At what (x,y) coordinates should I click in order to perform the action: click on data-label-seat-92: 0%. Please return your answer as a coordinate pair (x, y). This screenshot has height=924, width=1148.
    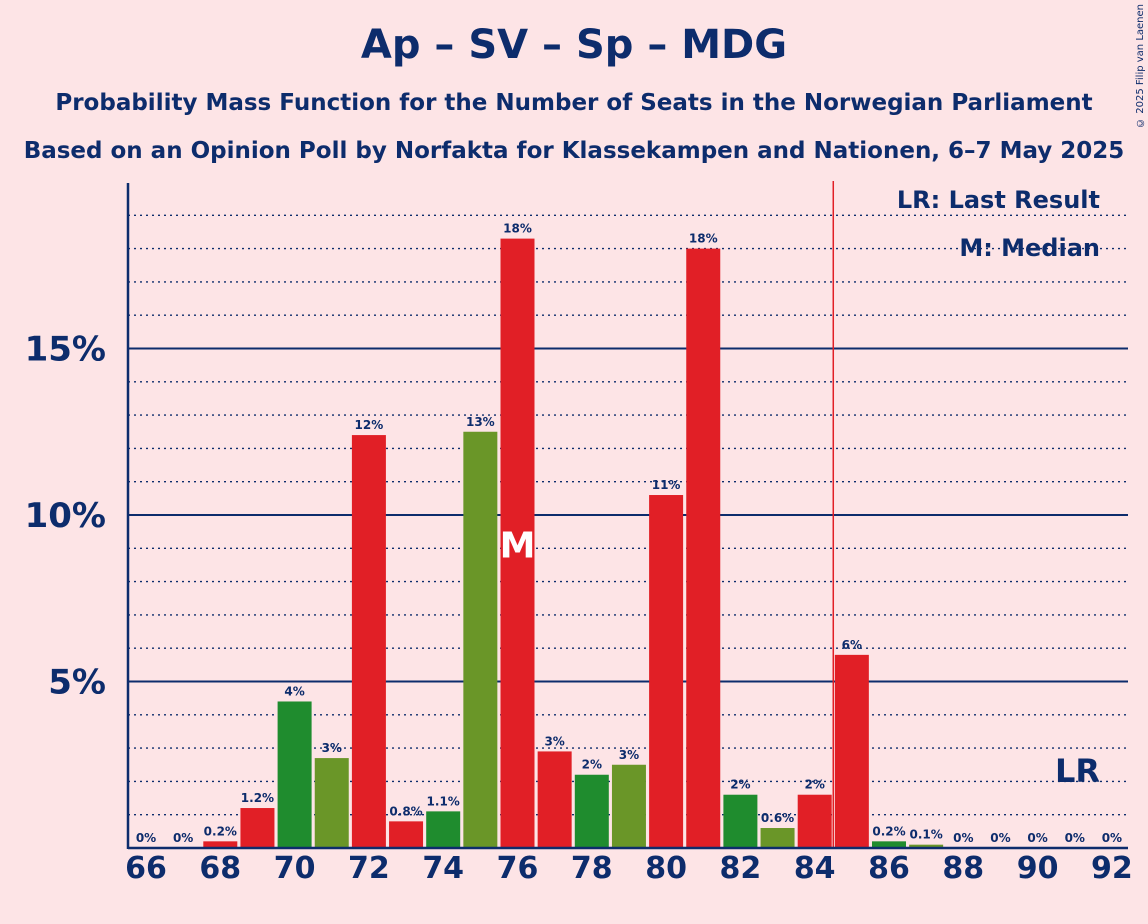
    Looking at the image, I should click on (1112, 838).